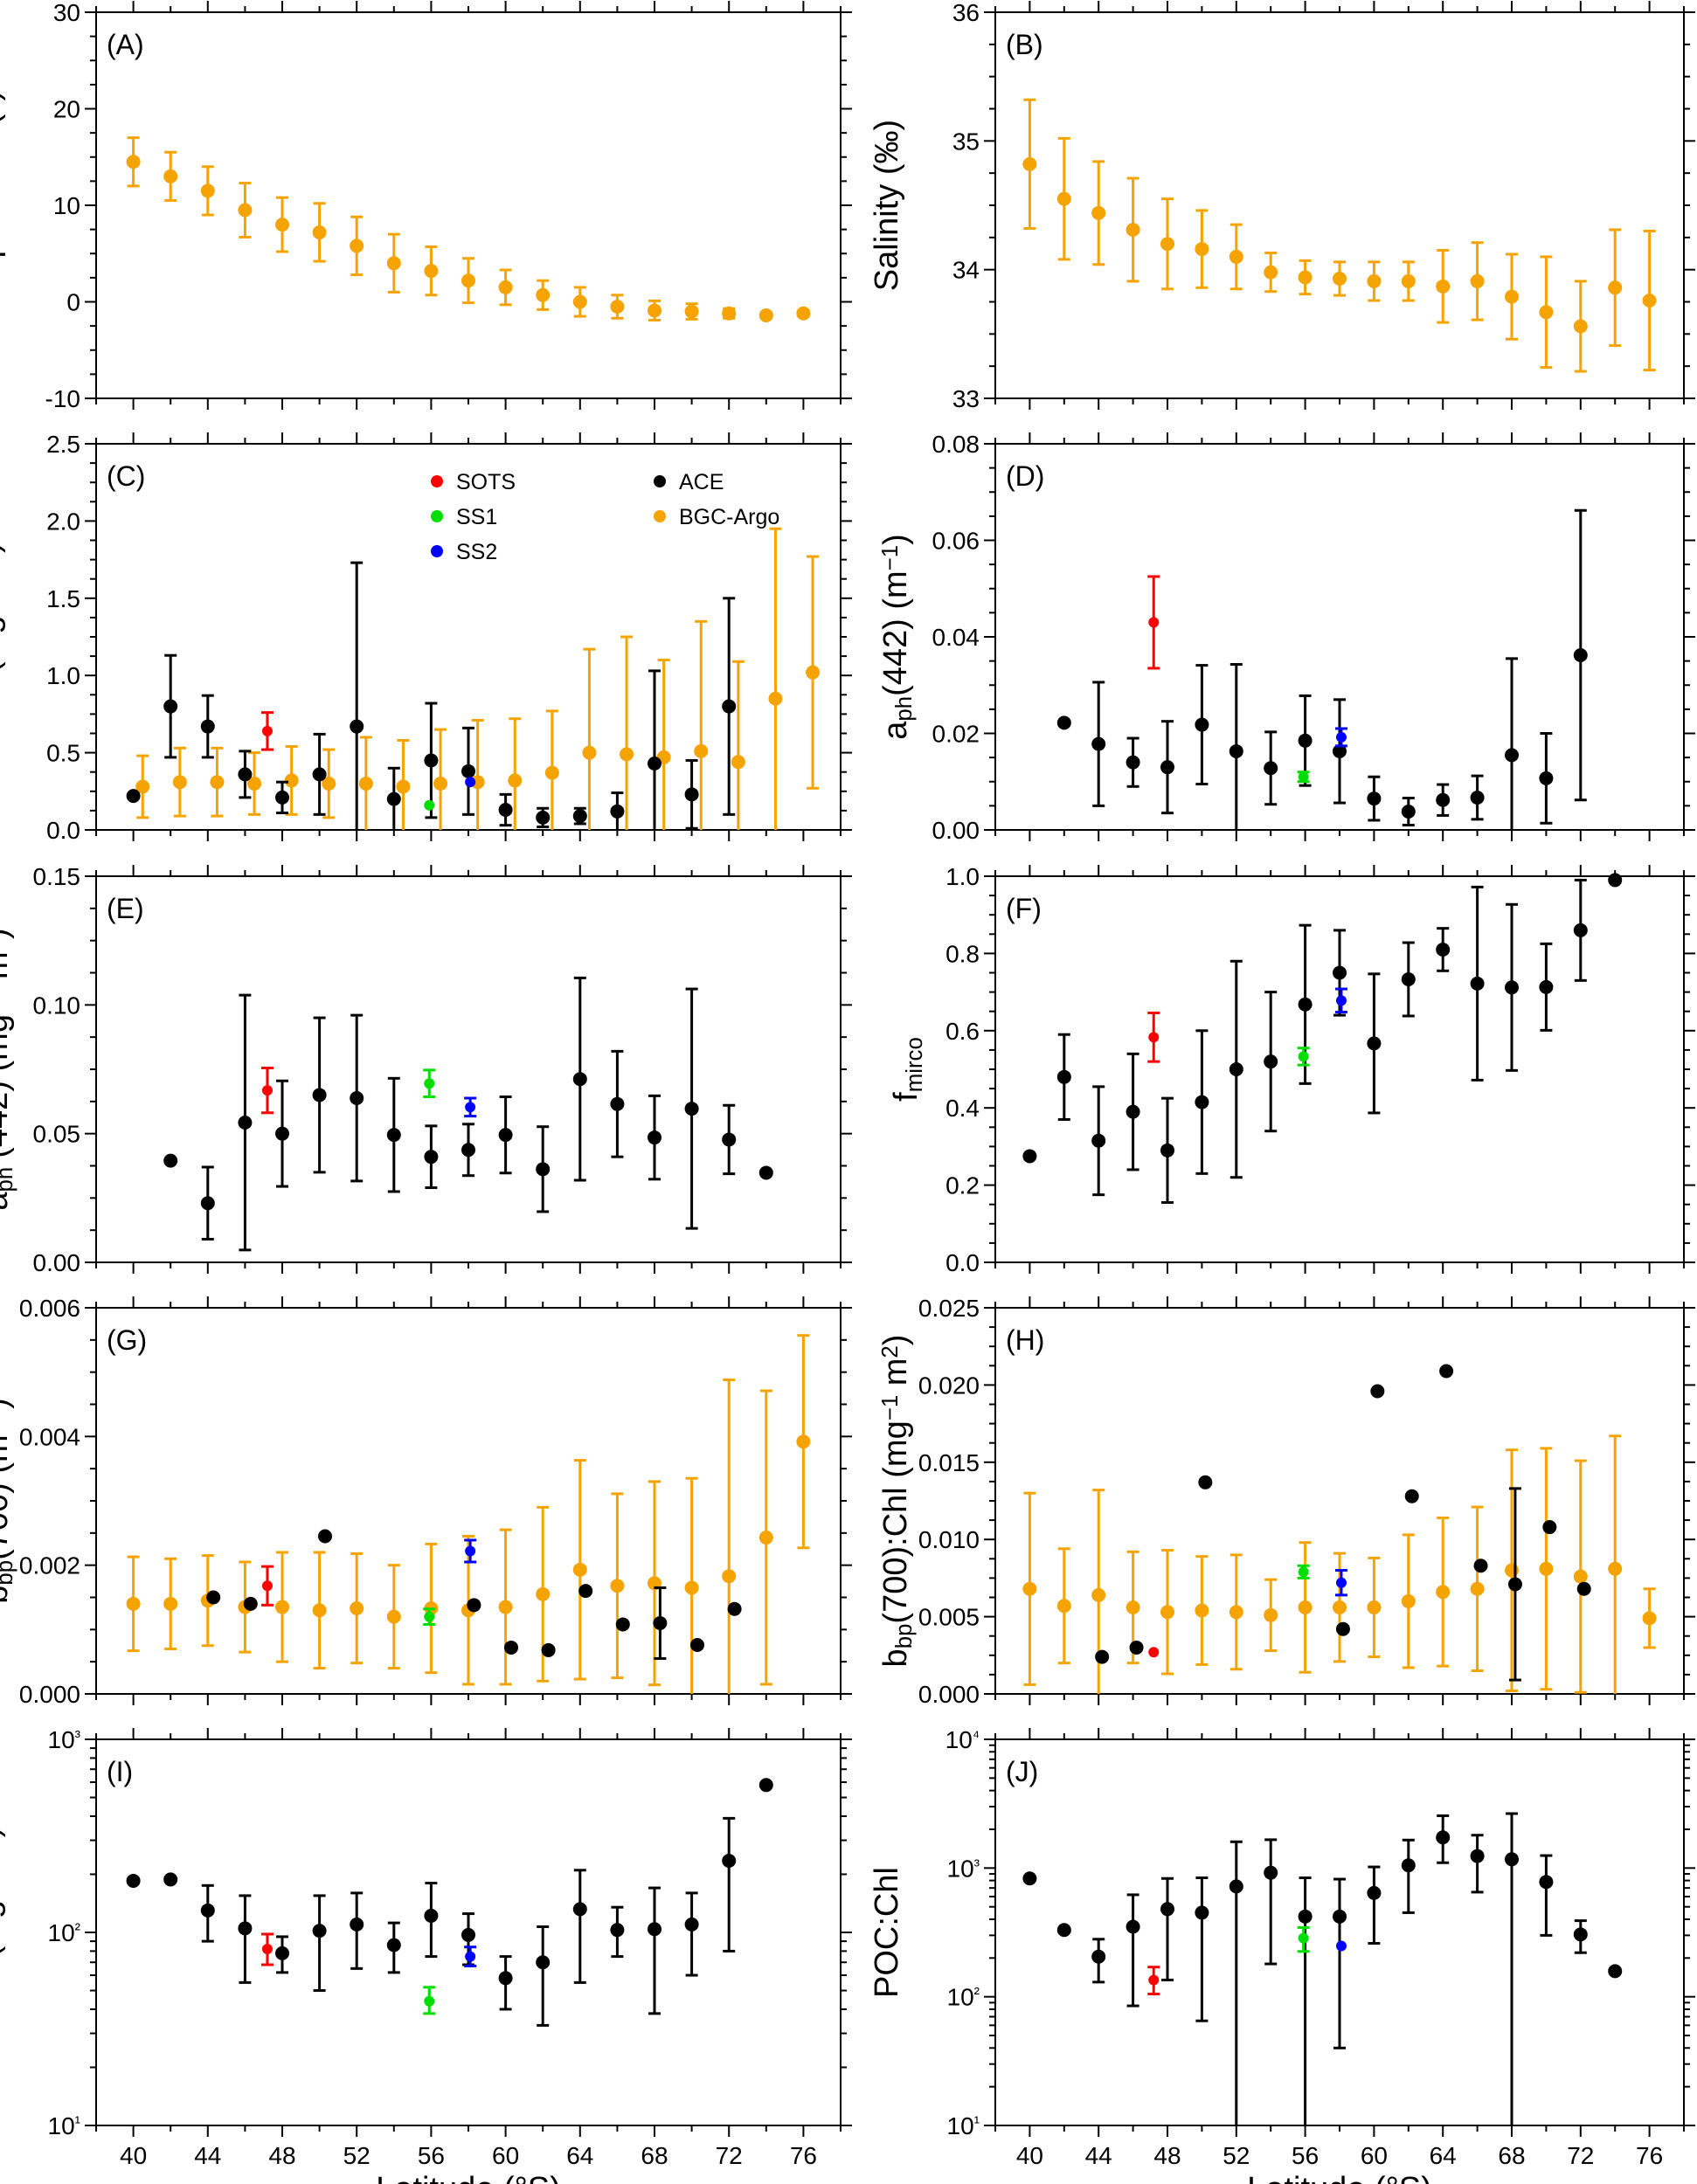 This screenshot has height=2184, width=1697. Describe the element at coordinates (486, 482) in the screenshot. I see `legend-label: SOTS` at that location.